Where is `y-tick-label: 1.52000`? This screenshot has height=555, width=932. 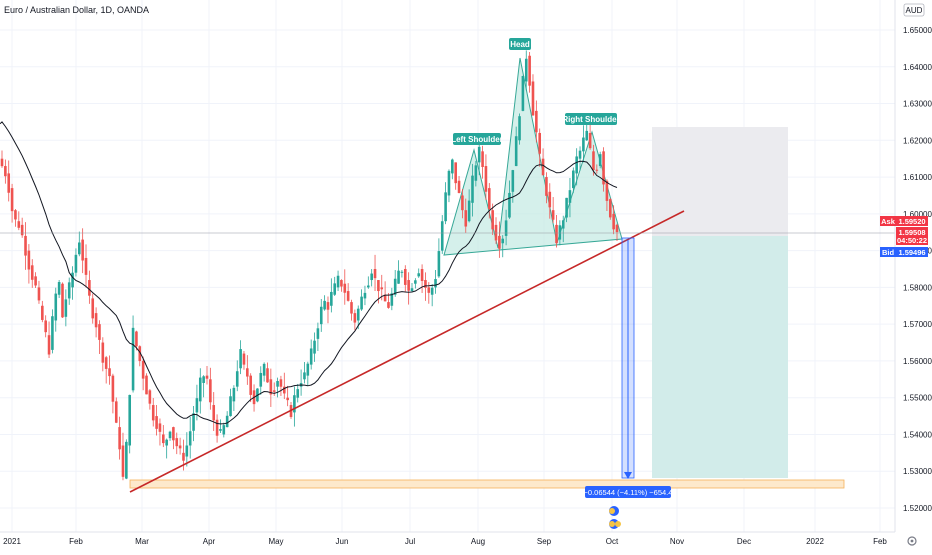 y-tick-label: 1.52000 is located at coordinates (917, 508).